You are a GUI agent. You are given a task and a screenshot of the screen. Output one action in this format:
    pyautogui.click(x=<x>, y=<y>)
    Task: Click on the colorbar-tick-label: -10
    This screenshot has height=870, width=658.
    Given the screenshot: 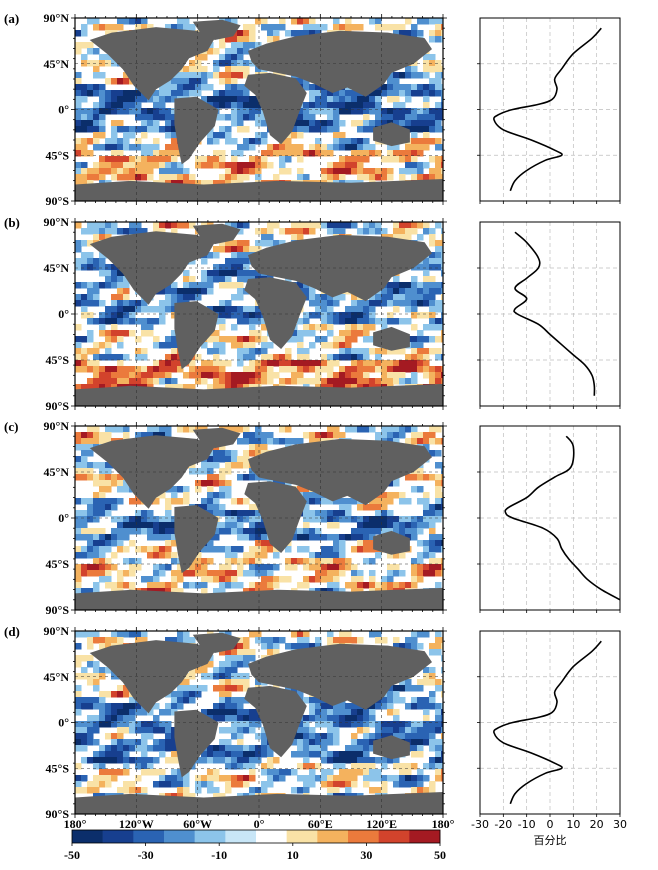 What is the action you would take?
    pyautogui.click(x=219, y=855)
    